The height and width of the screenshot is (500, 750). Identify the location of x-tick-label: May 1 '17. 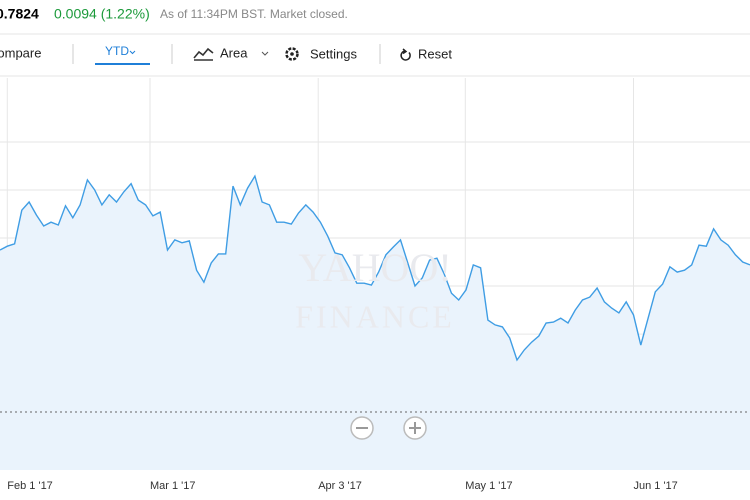
(488, 486).